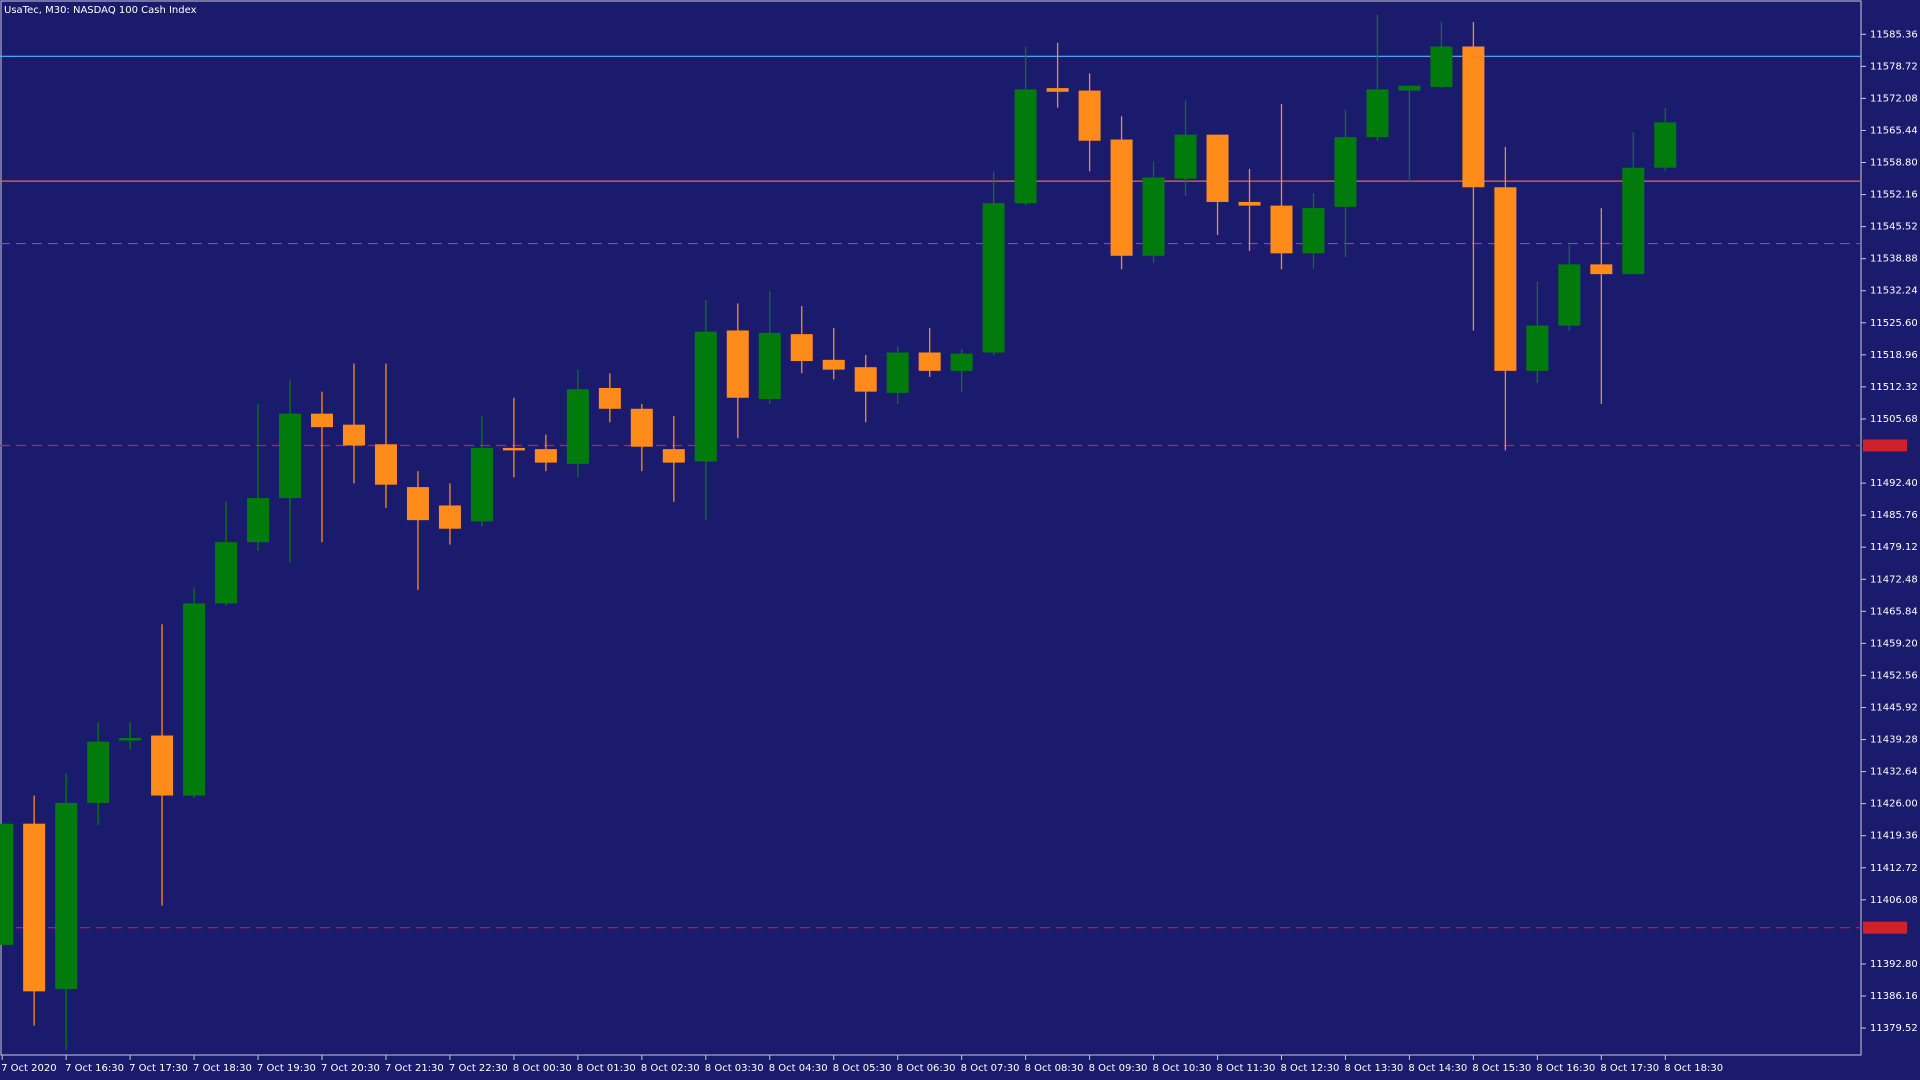 The width and height of the screenshot is (1920, 1080). Describe the element at coordinates (990, 1068) in the screenshot. I see `x-tick-label: 8 Oct 07:30` at that location.